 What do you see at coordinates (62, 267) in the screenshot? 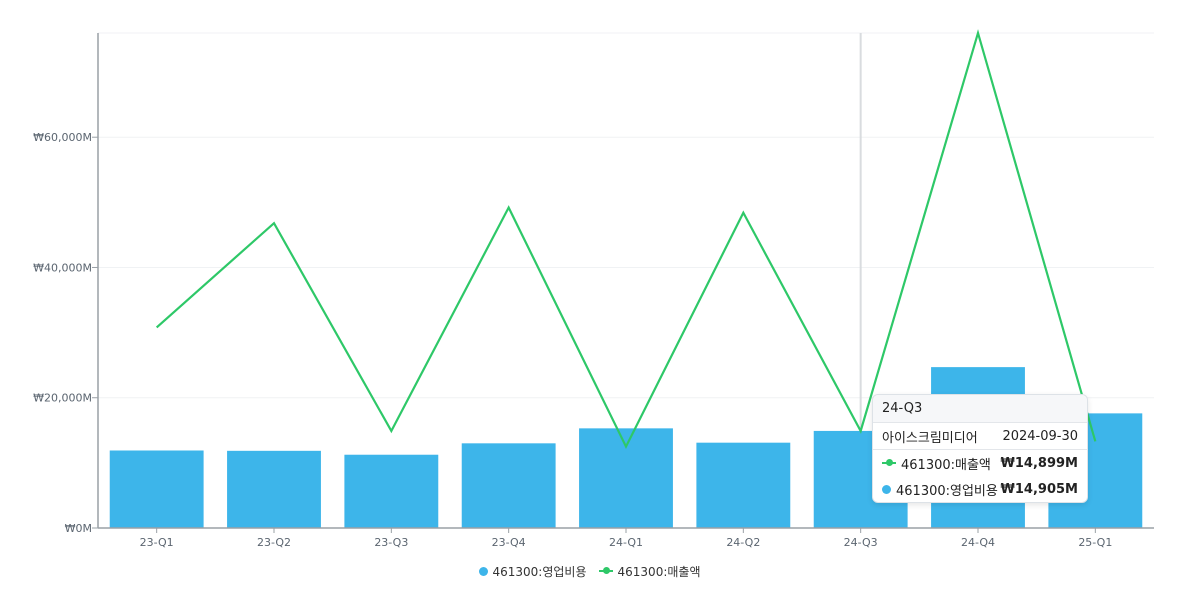
I see `y-tick-label: ₩40,000M` at bounding box center [62, 267].